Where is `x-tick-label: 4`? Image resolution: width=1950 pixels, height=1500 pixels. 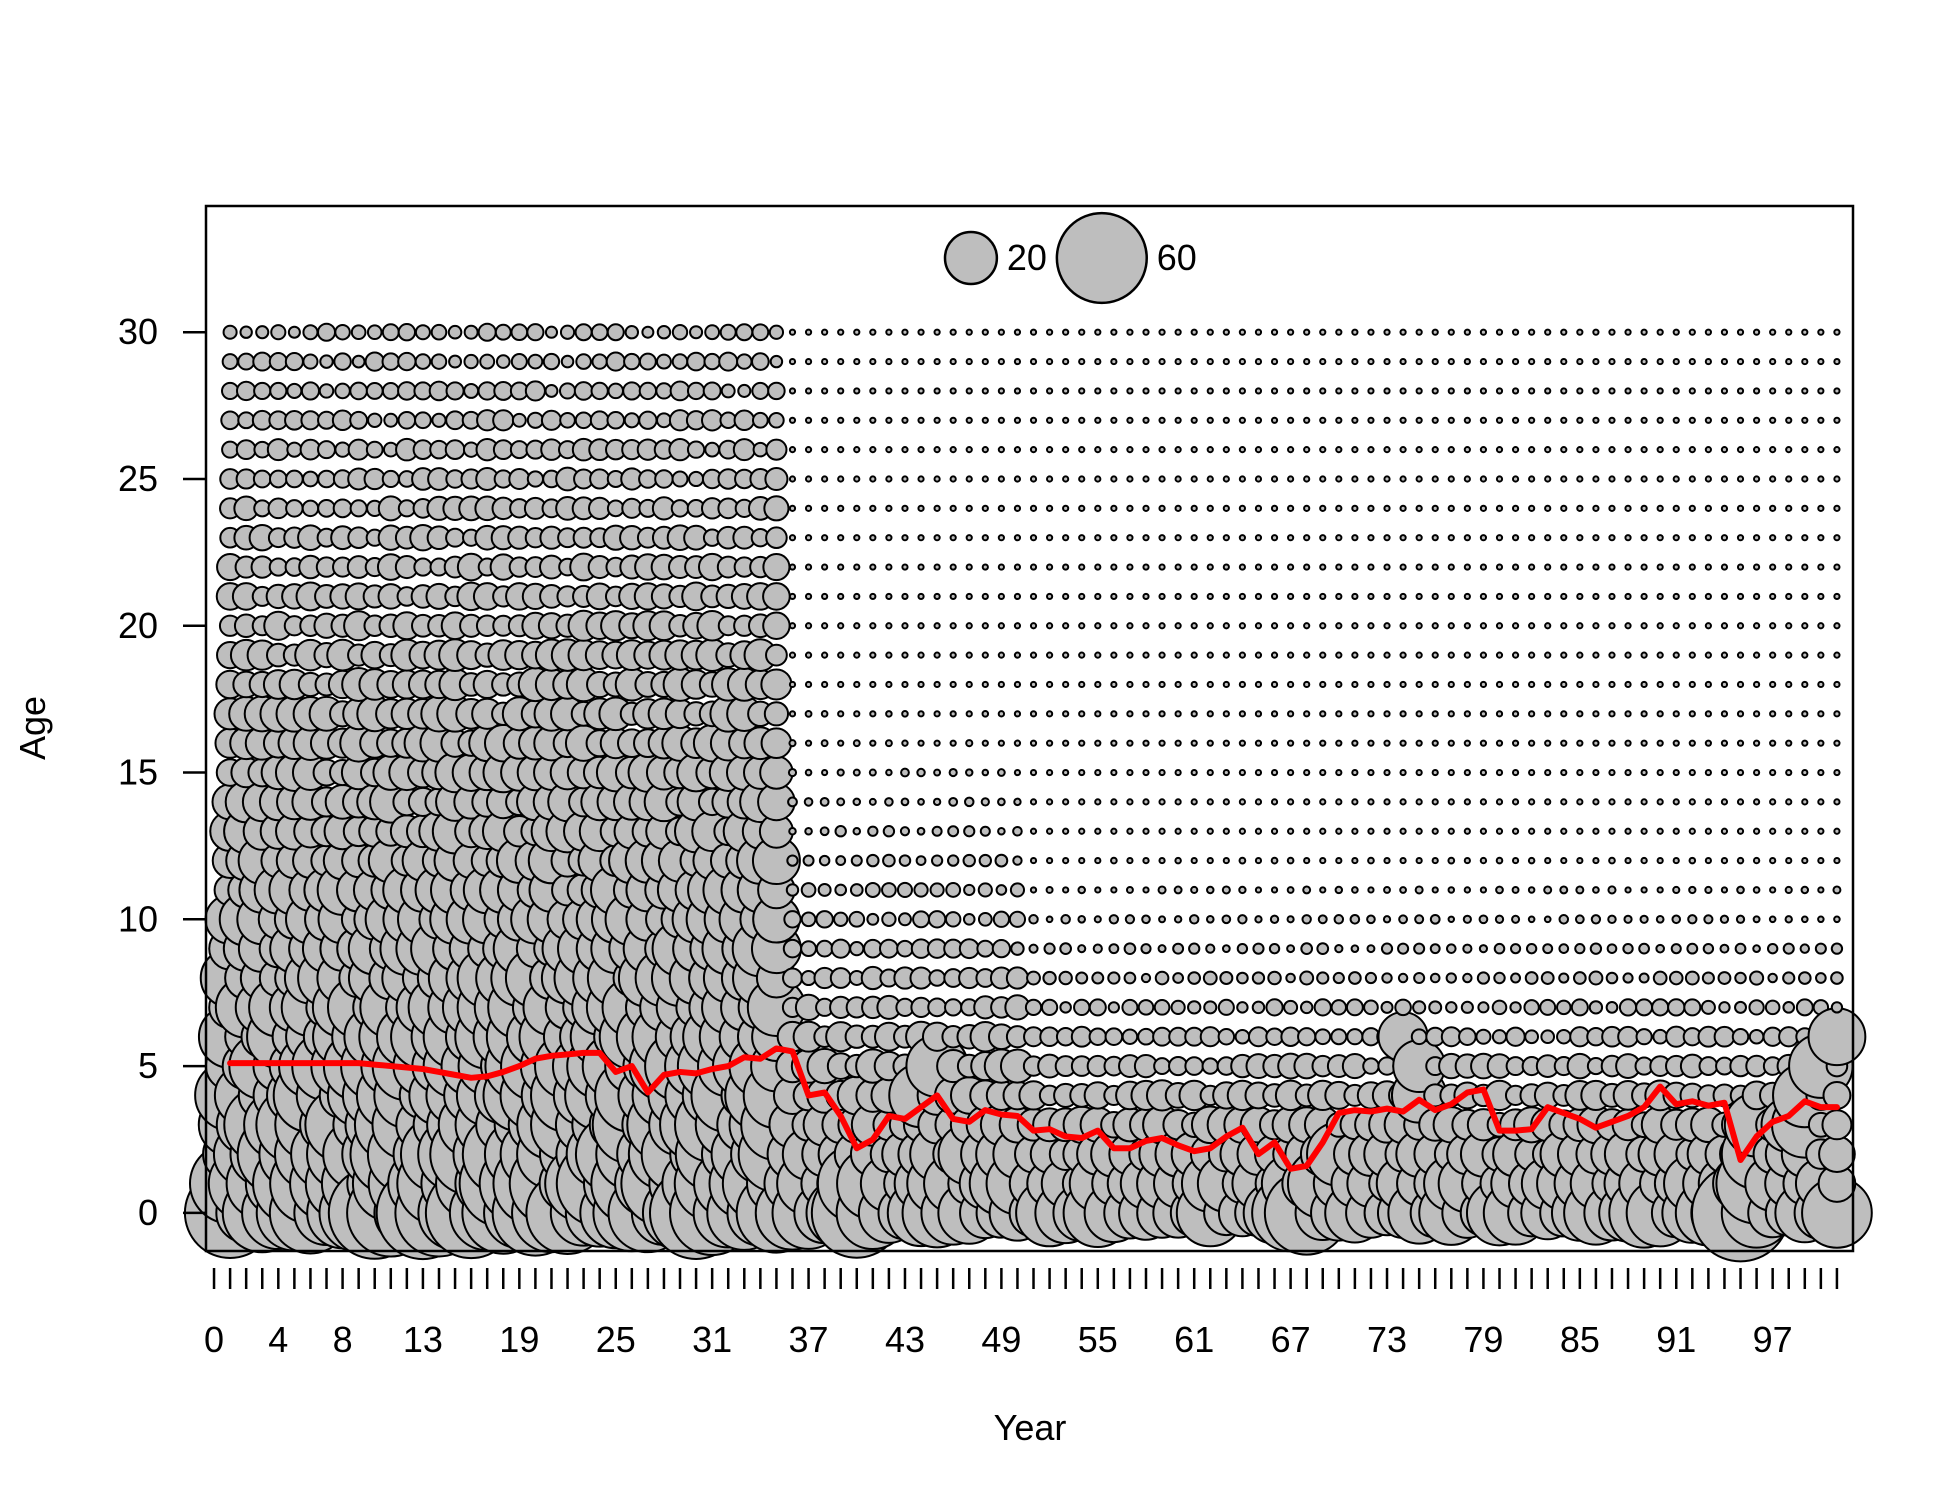
x-tick-label: 4 is located at coordinates (278, 1339).